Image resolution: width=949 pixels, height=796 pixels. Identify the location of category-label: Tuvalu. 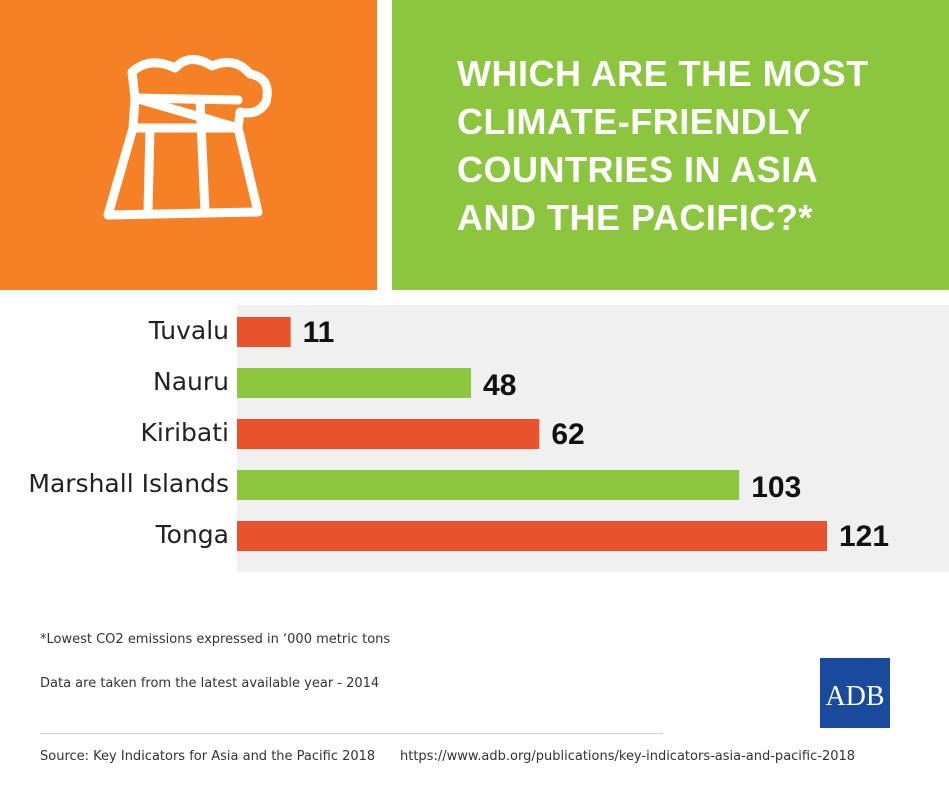
(188, 330).